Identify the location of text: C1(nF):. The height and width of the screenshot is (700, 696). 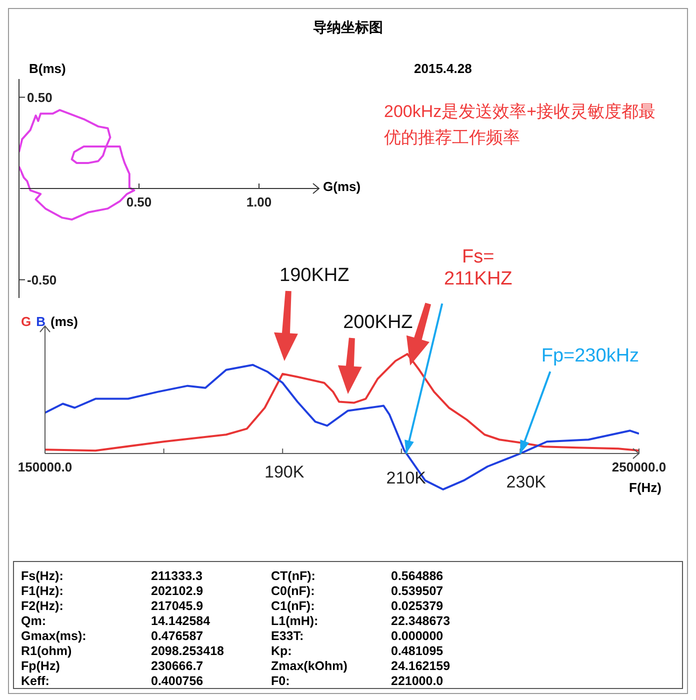
(293, 606).